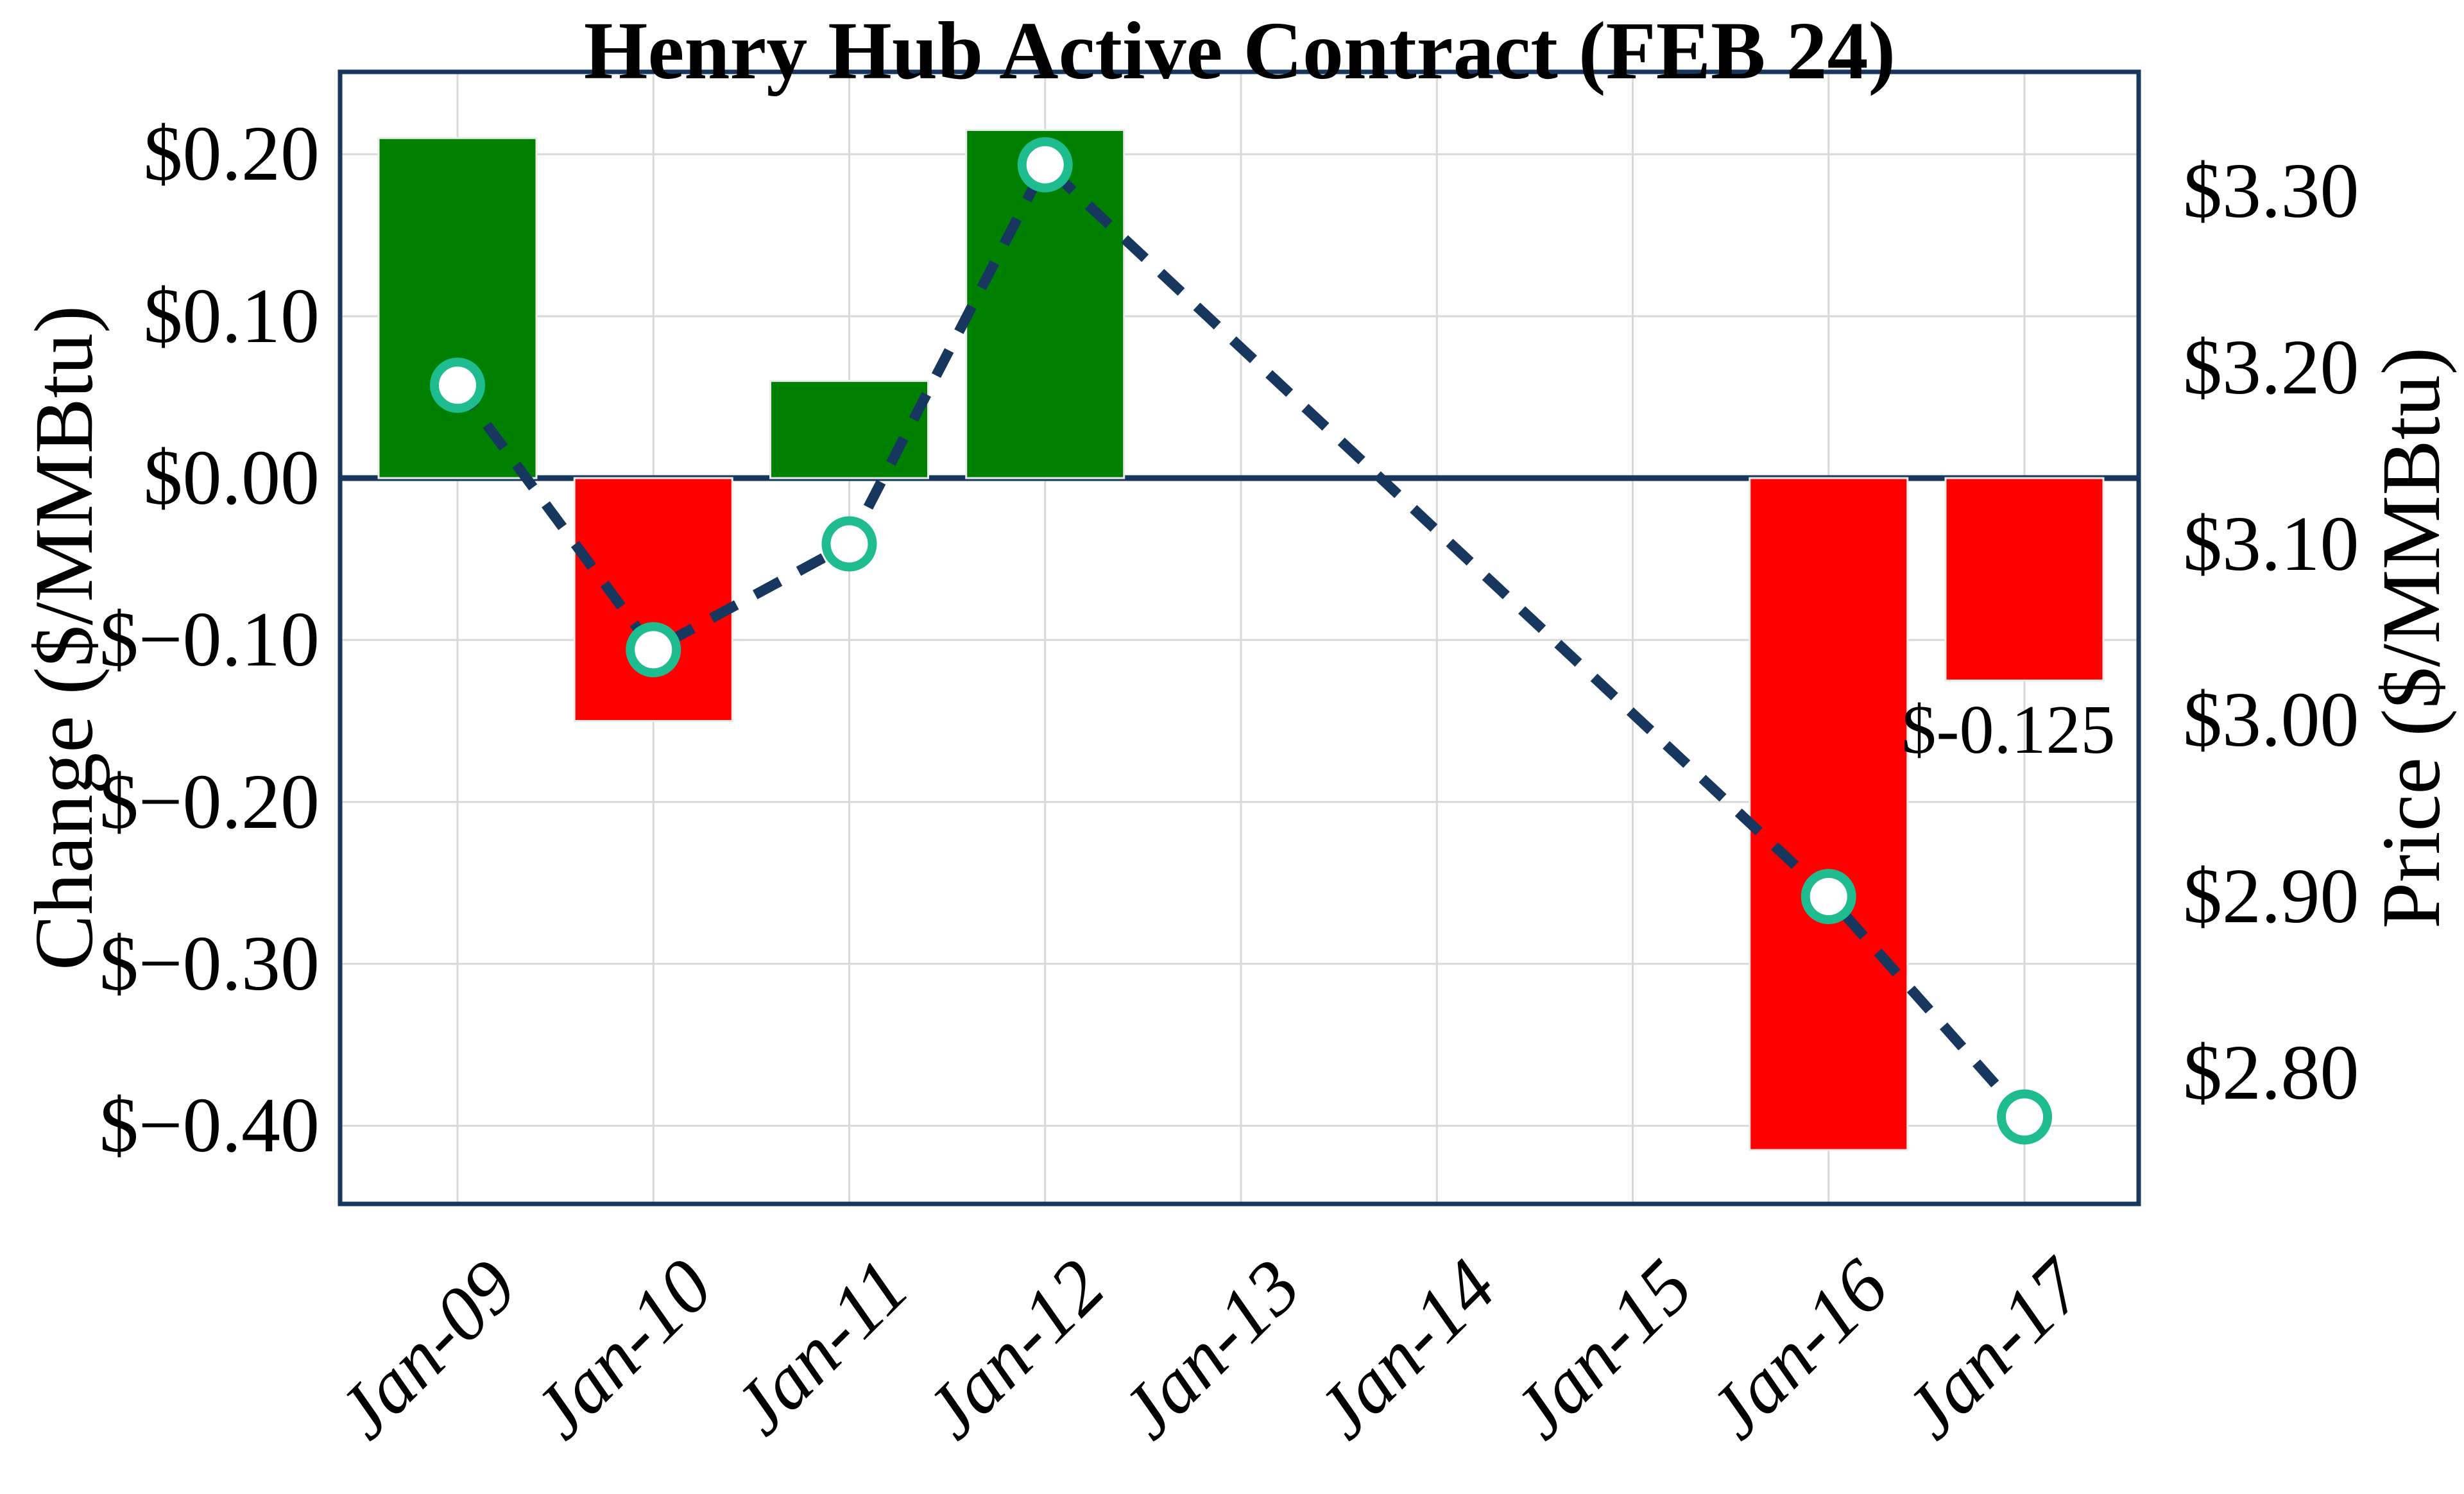 The width and height of the screenshot is (2464, 1494). Describe the element at coordinates (210, 1126) in the screenshot. I see `y-tick-label-left: $−0.40` at that location.